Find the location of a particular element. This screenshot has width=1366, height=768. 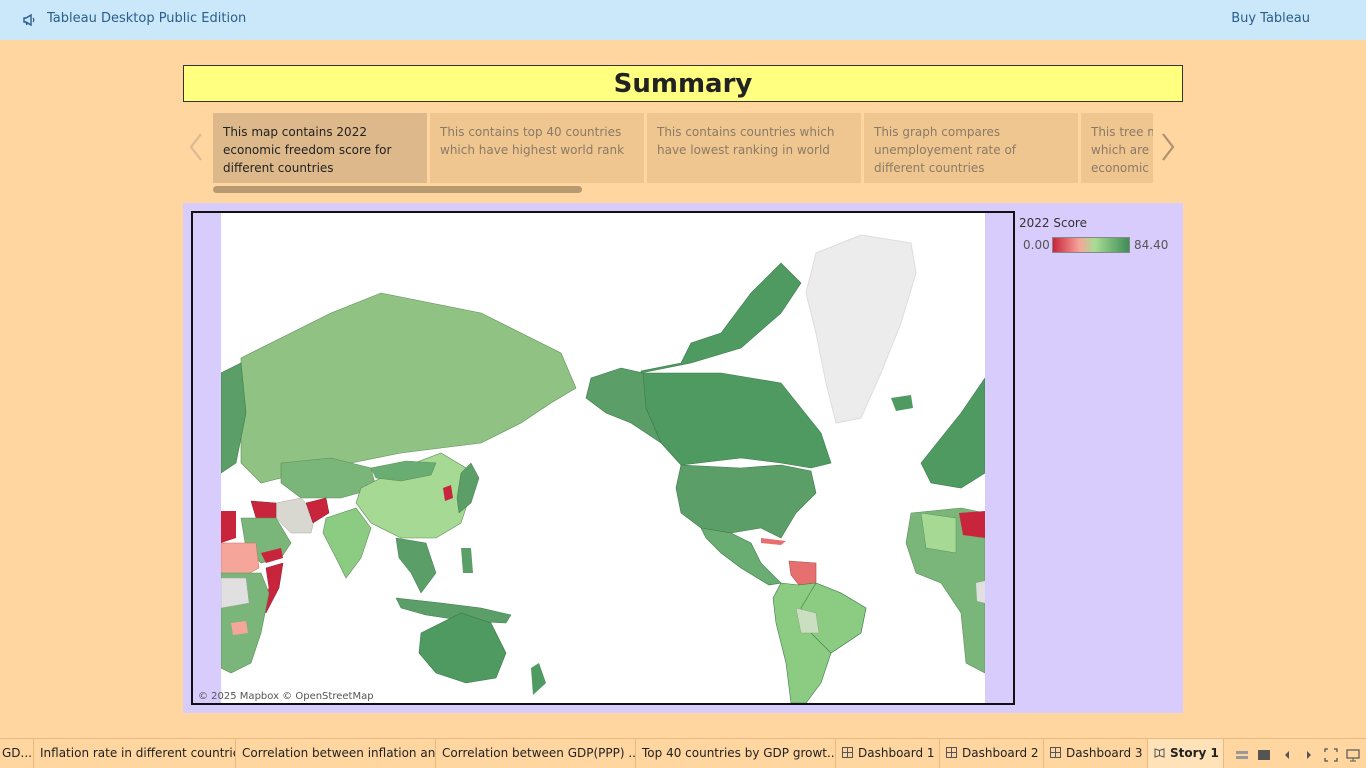

map-region-europe-left is located at coordinates (234, 418).